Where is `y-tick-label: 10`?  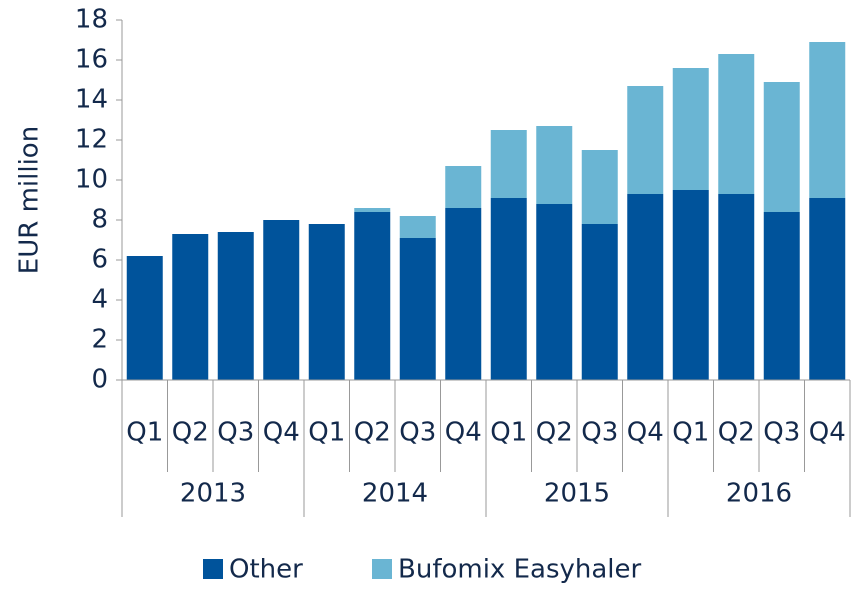
y-tick-label: 10 is located at coordinates (91, 180).